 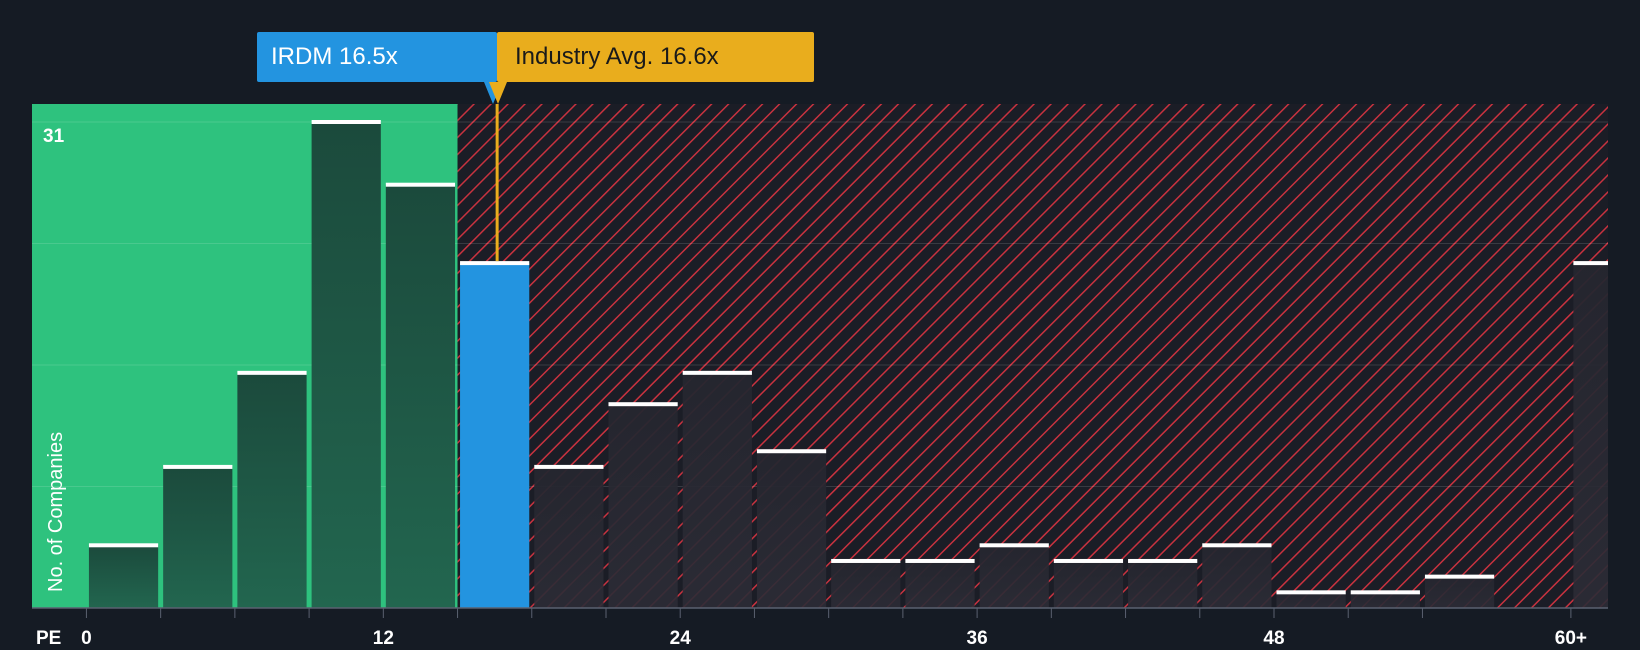 What do you see at coordinates (377, 57) in the screenshot?
I see `company-pe-label: IRDM 16.5x` at bounding box center [377, 57].